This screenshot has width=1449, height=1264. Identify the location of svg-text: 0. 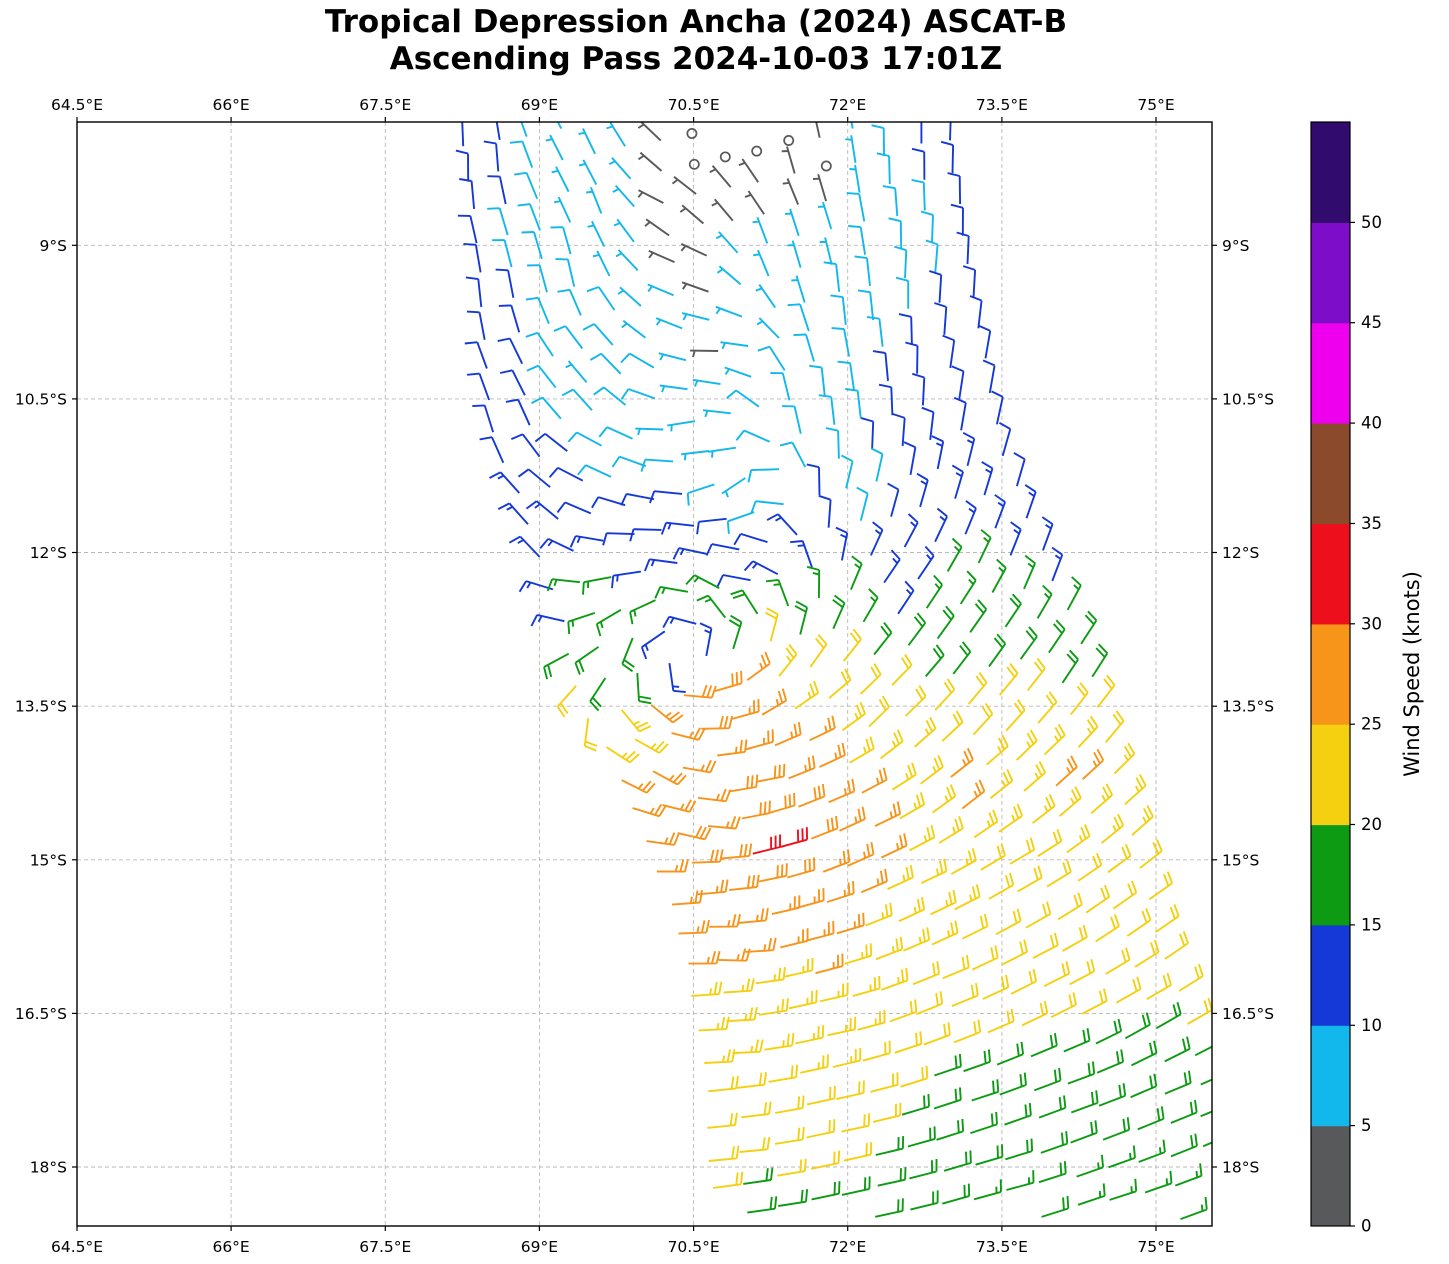
(1366, 1226).